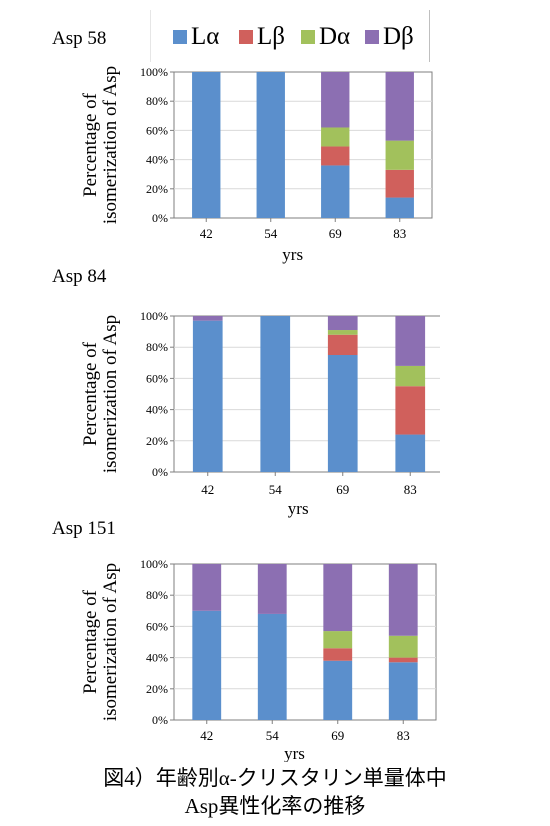 The width and height of the screenshot is (550, 826). What do you see at coordinates (79, 38) in the screenshot?
I see `panel-title-asp58: Asp 58` at bounding box center [79, 38].